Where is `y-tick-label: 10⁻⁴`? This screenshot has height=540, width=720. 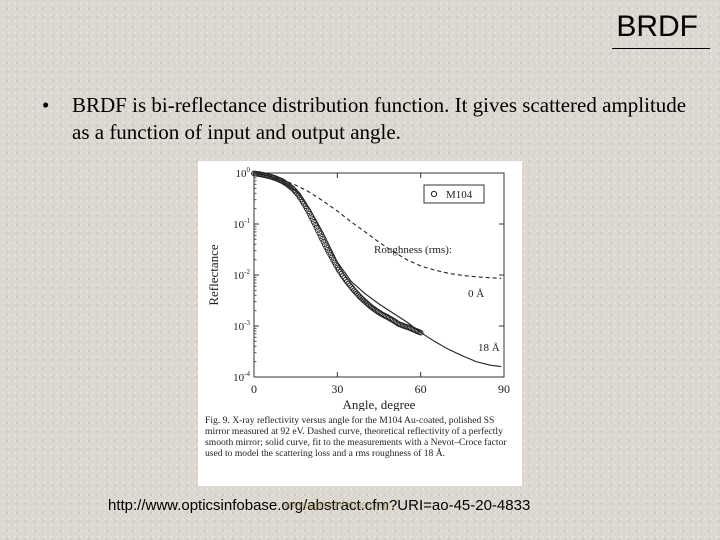 y-tick-label: 10⁻⁴ is located at coordinates (241, 377).